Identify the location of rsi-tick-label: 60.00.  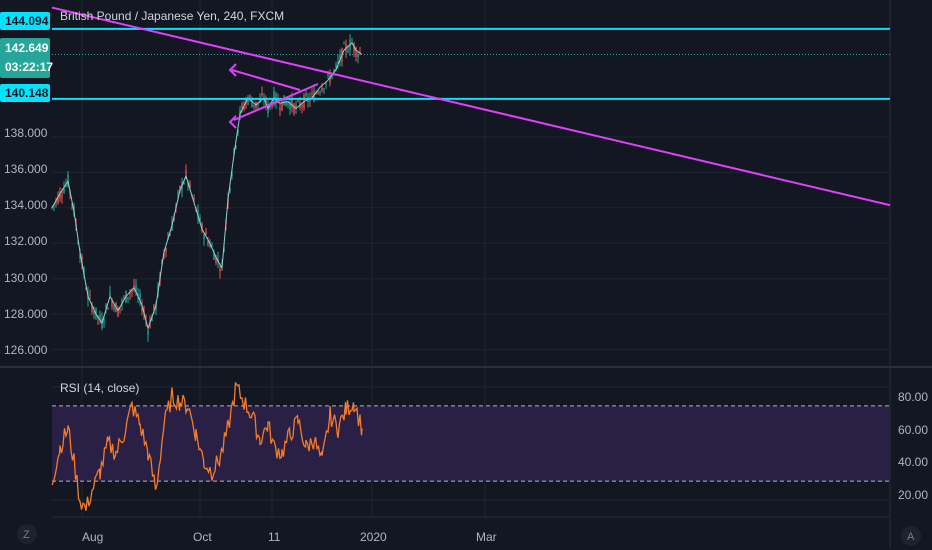
(913, 430).